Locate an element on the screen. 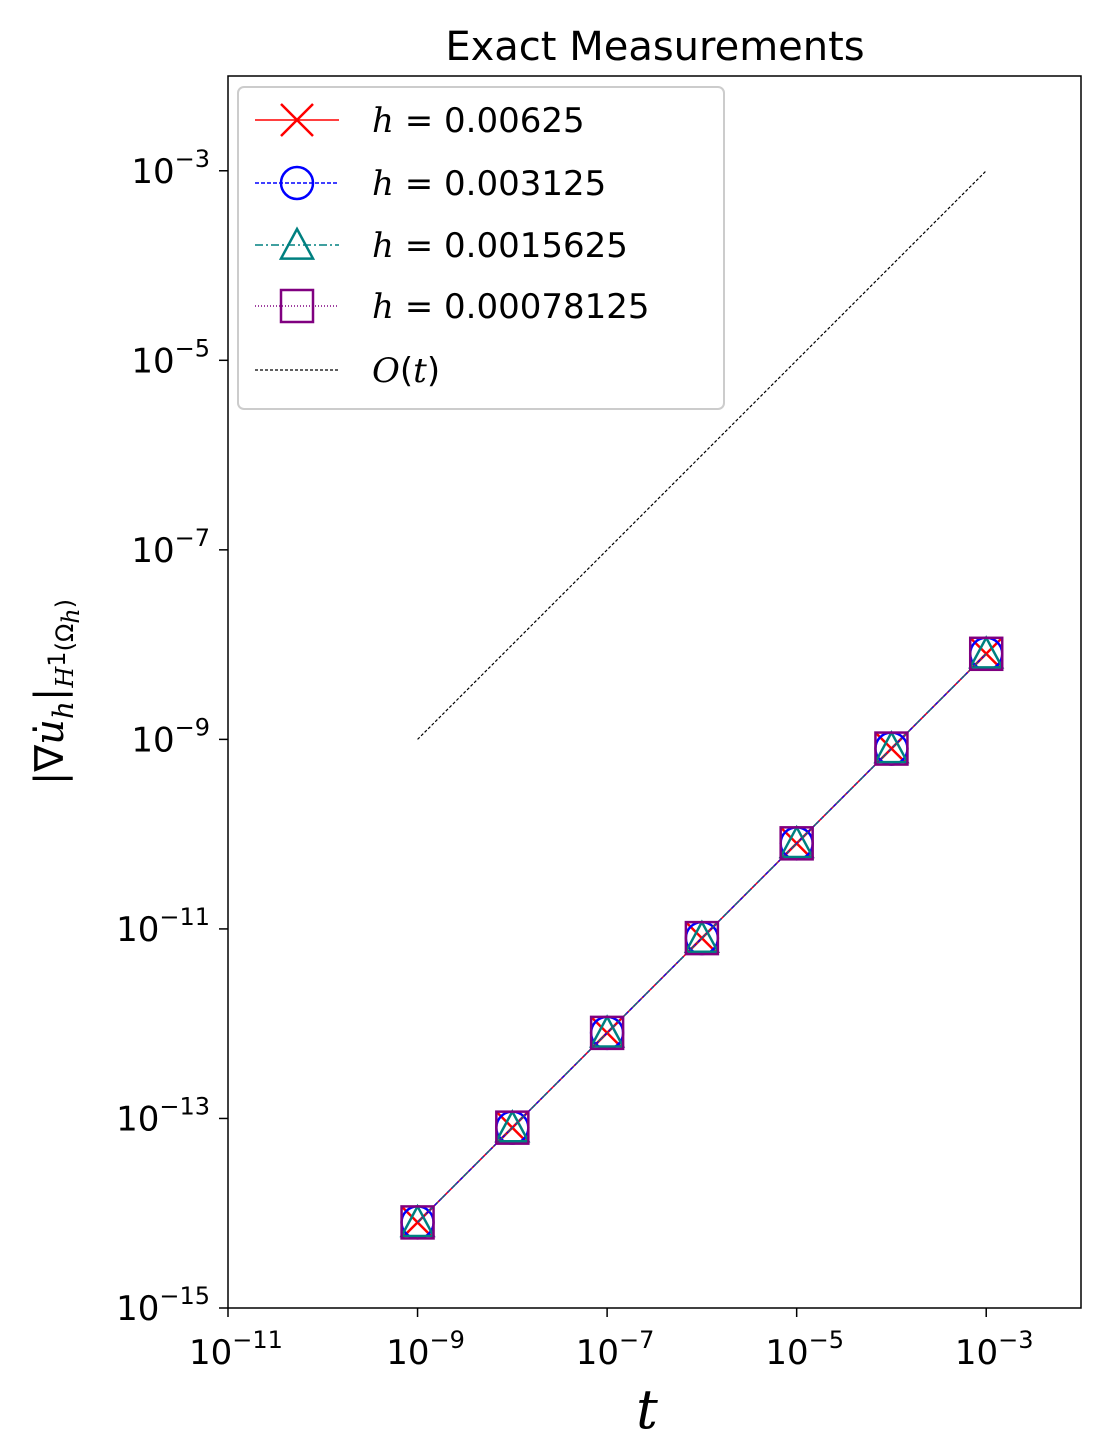 The width and height of the screenshot is (1103, 1447). y-tick-label: 10⁻⁹ is located at coordinates (170, 736).